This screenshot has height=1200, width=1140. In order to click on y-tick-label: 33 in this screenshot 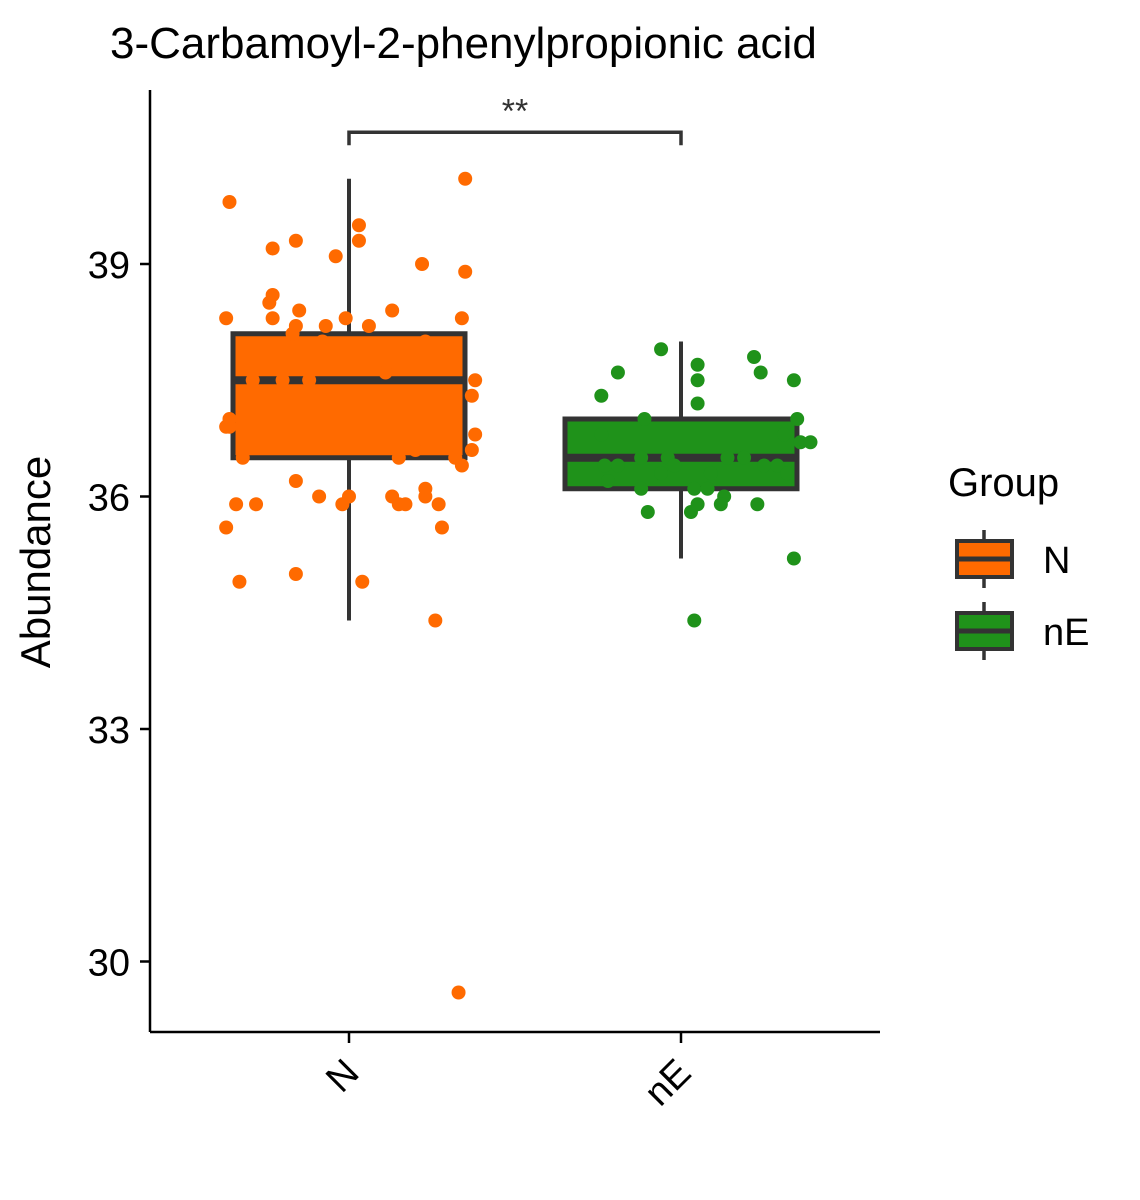, I will do `click(109, 731)`.